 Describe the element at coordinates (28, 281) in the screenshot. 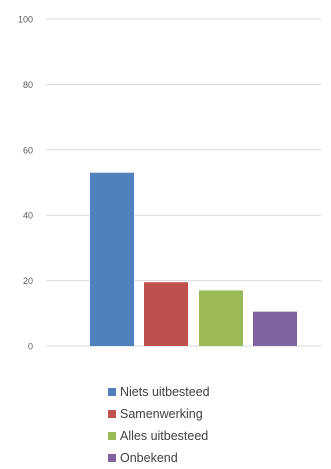

I see `y-tick-label: 20` at that location.